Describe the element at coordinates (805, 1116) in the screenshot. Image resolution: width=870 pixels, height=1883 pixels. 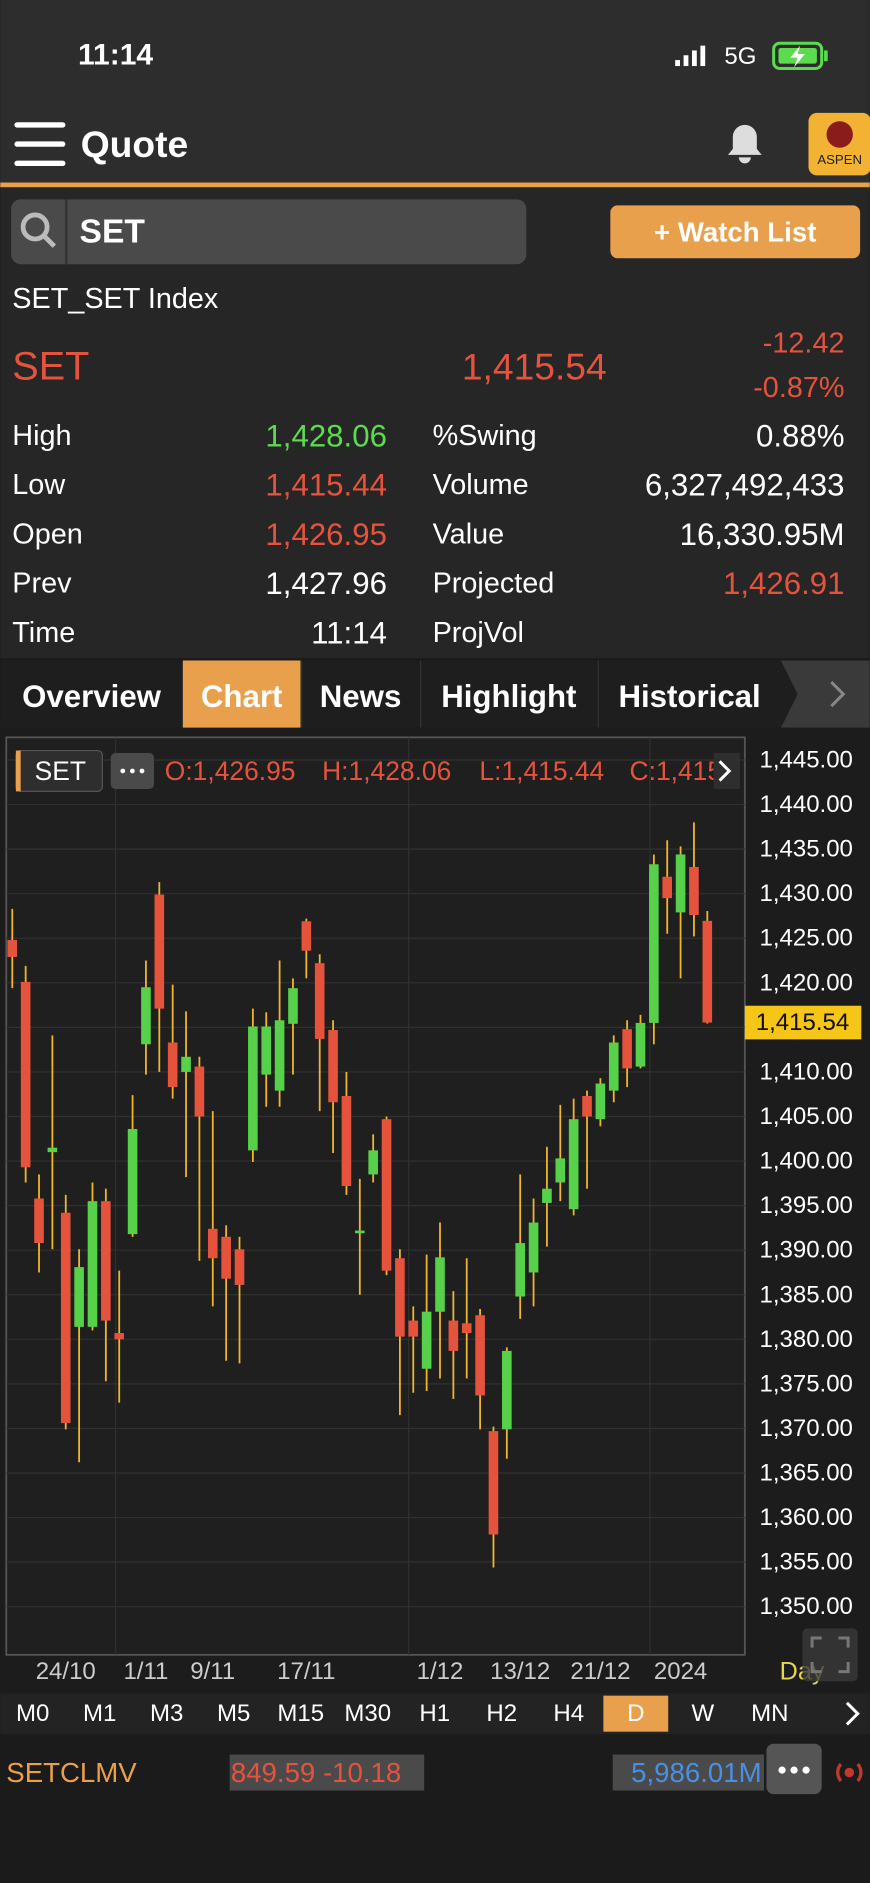
I see `y-tick-label: 1,405.00` at that location.